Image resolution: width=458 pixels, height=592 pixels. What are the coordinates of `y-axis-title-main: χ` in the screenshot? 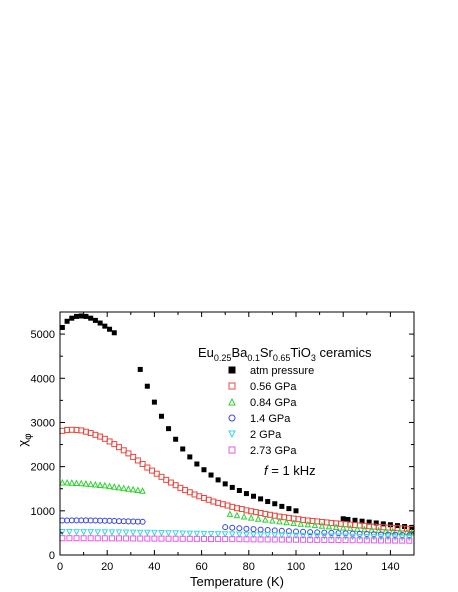 It's located at (22, 443).